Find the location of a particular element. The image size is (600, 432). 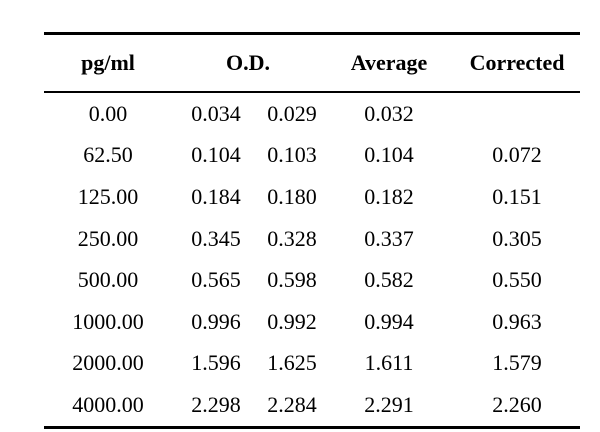

cell-concentration: 1000.00 is located at coordinates (108, 321).